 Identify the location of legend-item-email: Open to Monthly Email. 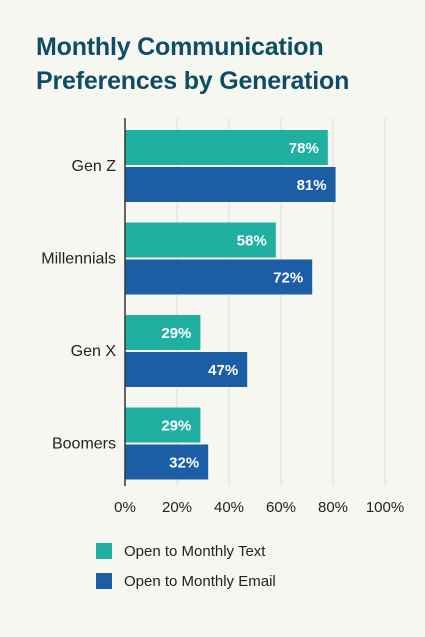
(186, 581).